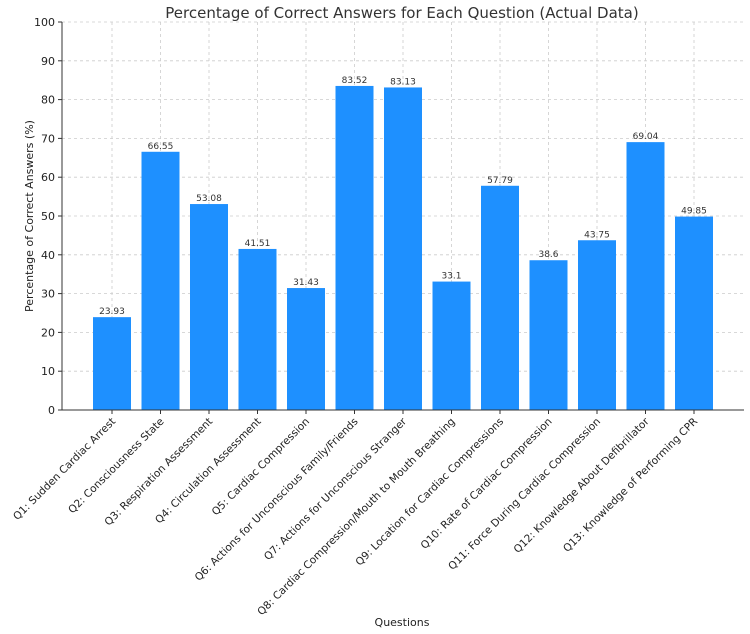 Image resolution: width=750 pixels, height=634 pixels. I want to click on bar-value-label: 83.52, so click(355, 81).